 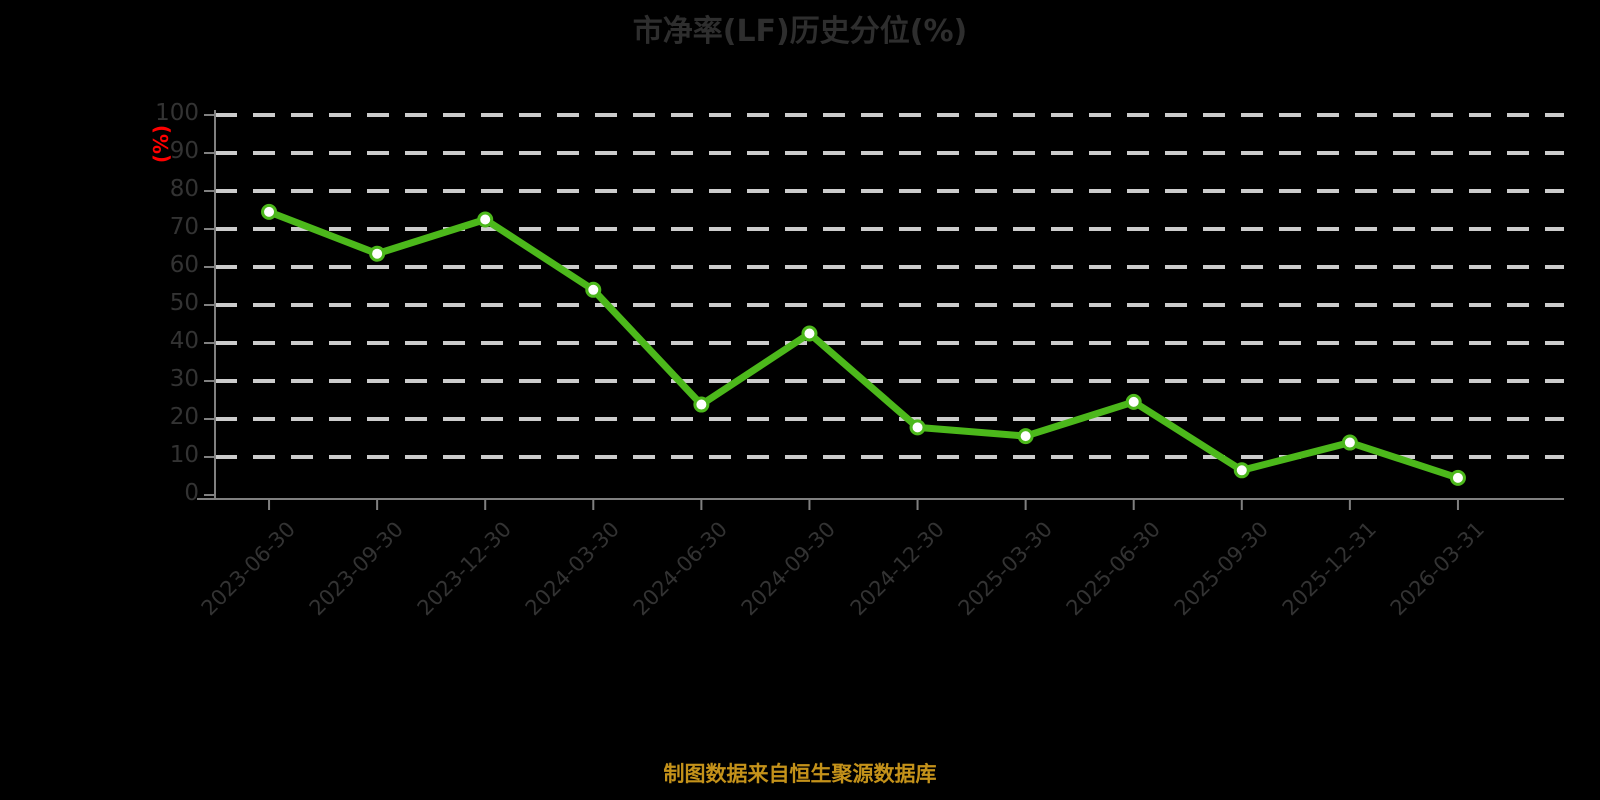 What do you see at coordinates (184, 227) in the screenshot?
I see `y-tick-label: 70` at bounding box center [184, 227].